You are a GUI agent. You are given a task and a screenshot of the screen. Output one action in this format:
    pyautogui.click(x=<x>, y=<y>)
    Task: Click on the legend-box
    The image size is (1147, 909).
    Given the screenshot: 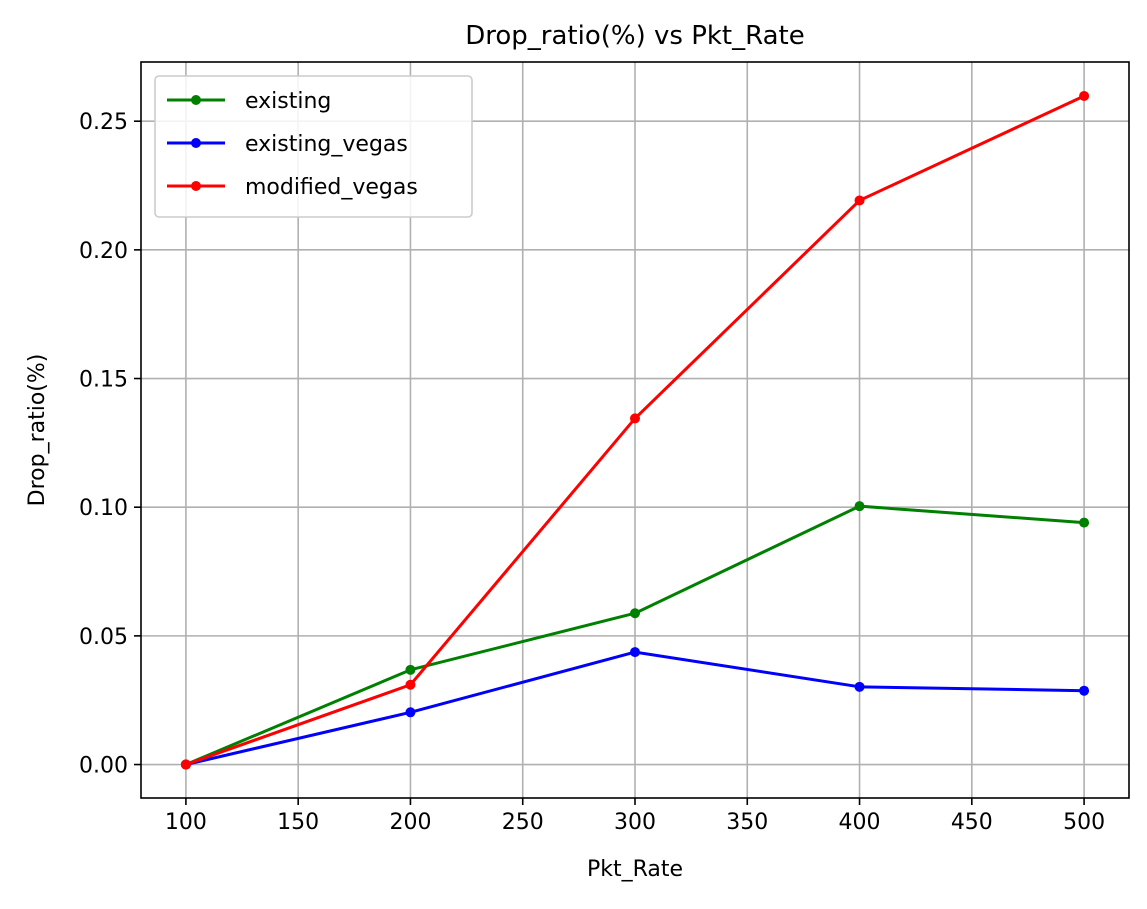 What is the action you would take?
    pyautogui.click(x=313, y=146)
    